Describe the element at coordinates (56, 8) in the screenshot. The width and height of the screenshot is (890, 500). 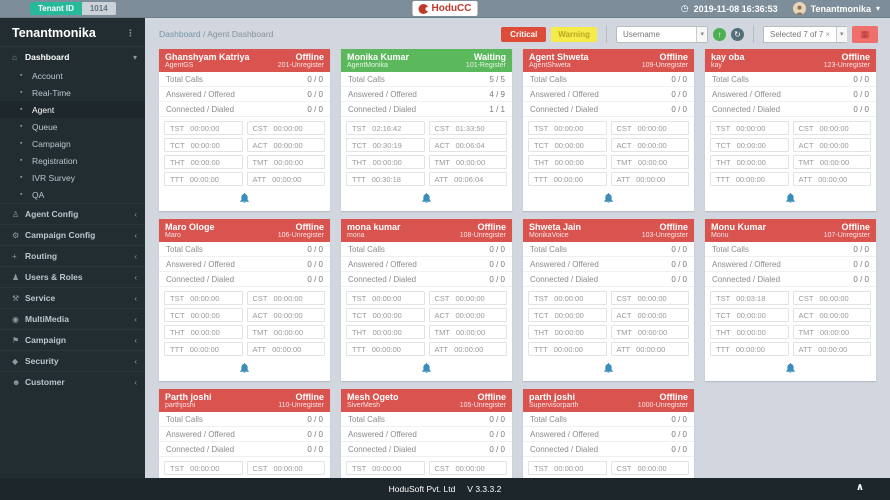
I see `tenant-id-button: Tenant ID` at that location.